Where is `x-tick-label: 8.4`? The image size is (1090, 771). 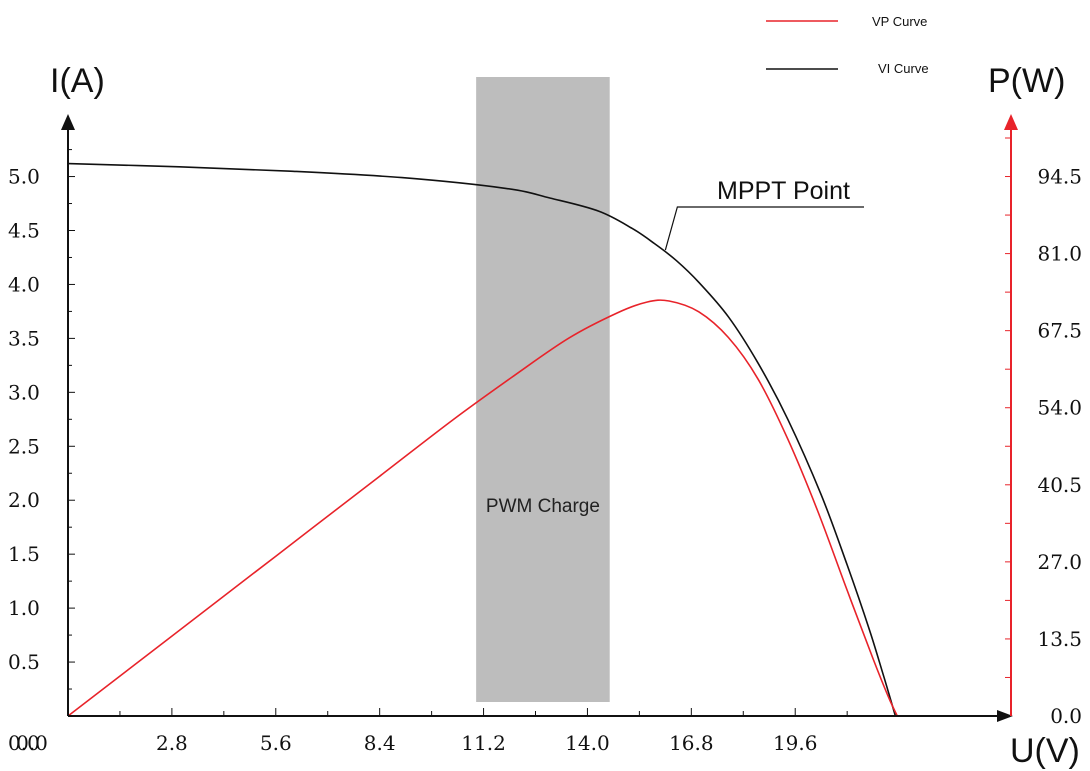
x-tick-label: 8.4 is located at coordinates (380, 743).